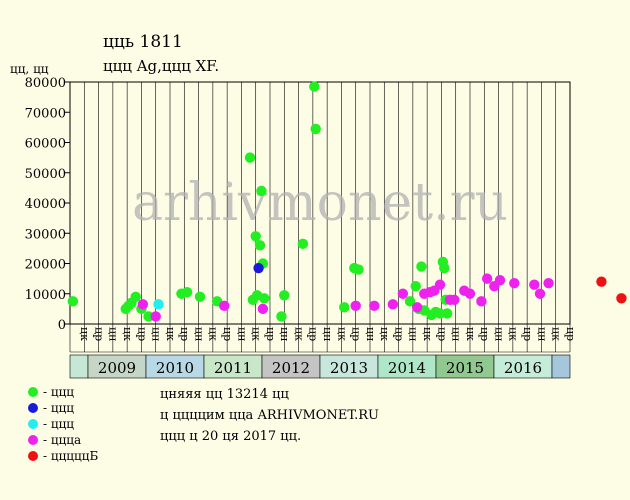 Image resolution: width=630 pixels, height=500 pixels. What do you see at coordinates (231, 436) in the screenshot?
I see `note-line-3: ццц ц 20 ця 2017 цц.` at bounding box center [231, 436].